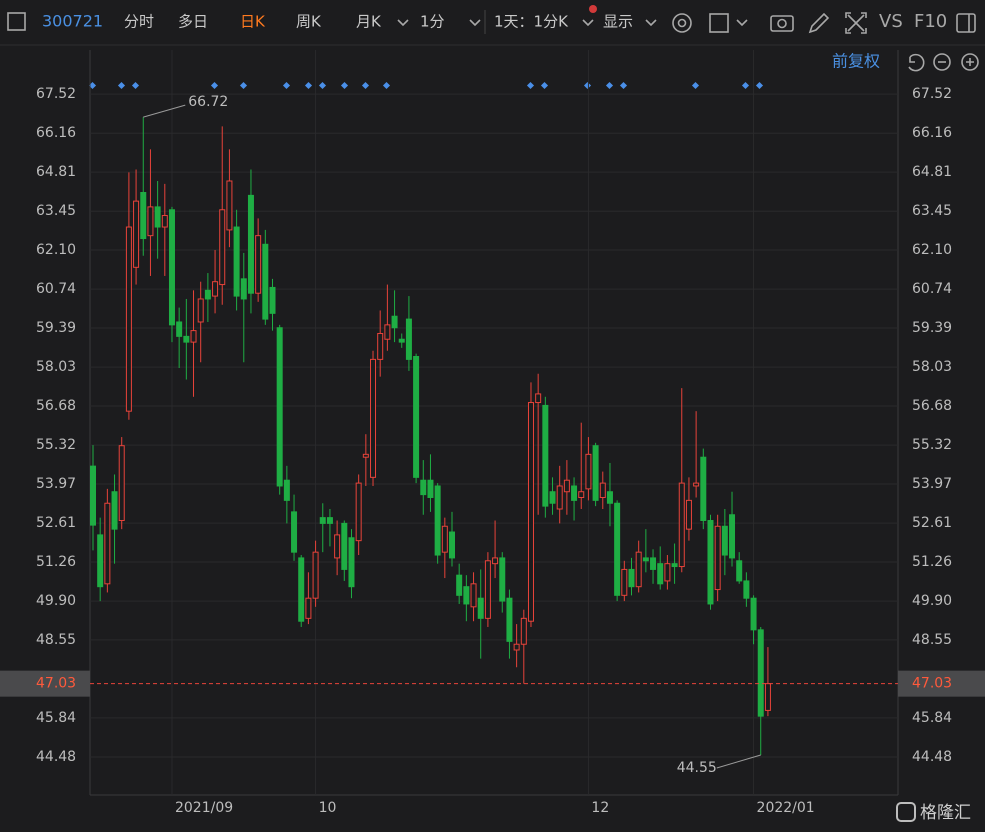  What do you see at coordinates (942, 62) in the screenshot?
I see `zoom-out-icon` at bounding box center [942, 62].